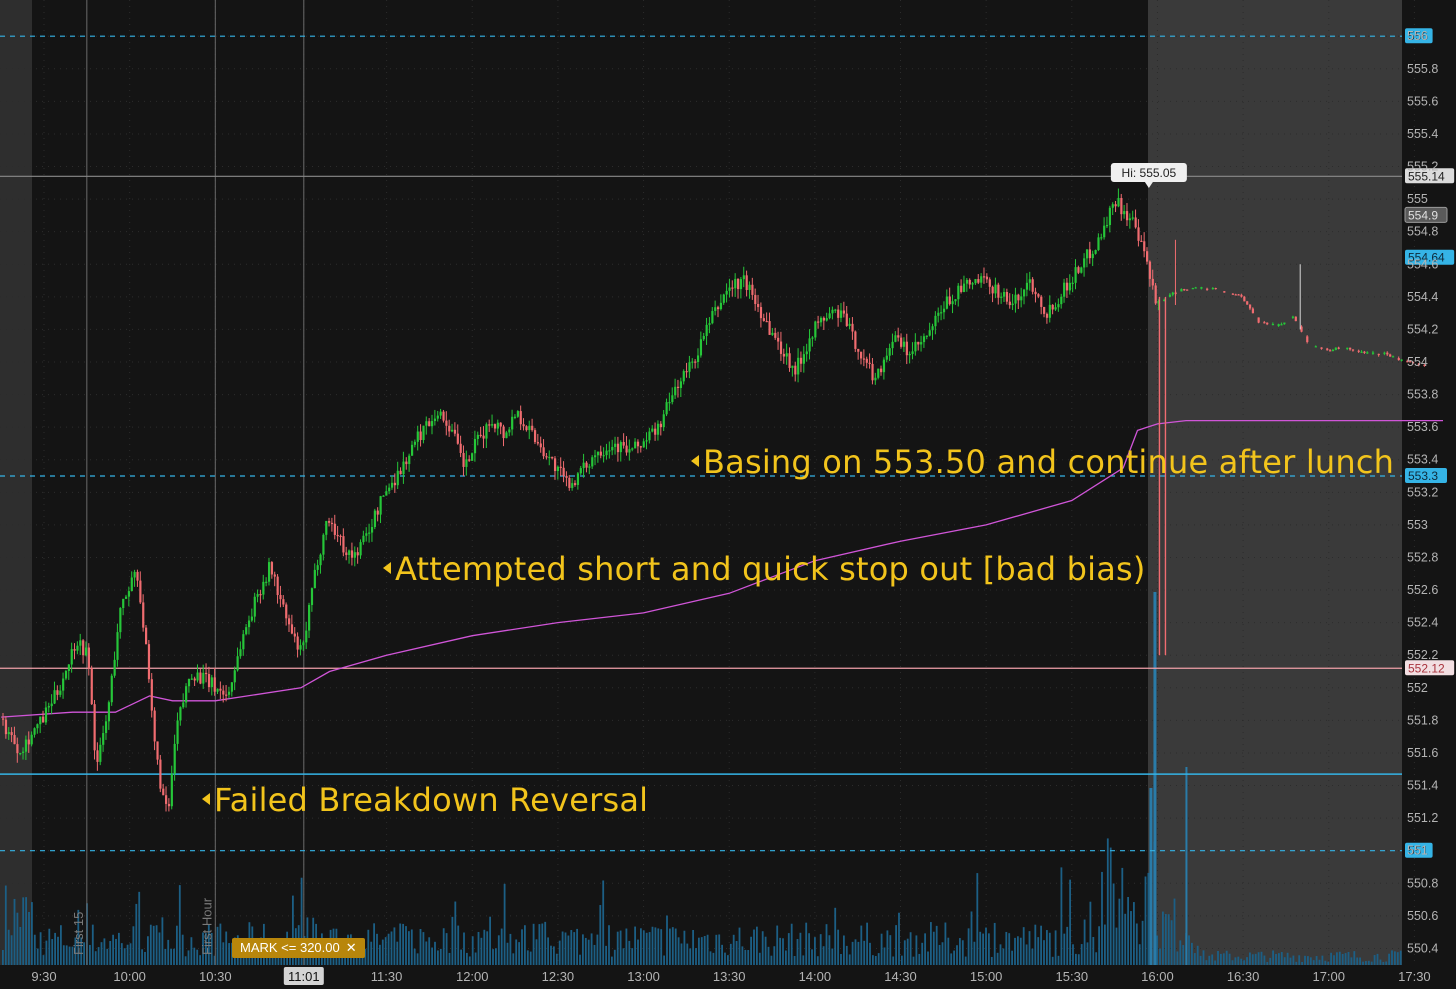 This screenshot has height=989, width=1456. I want to click on close-icon: ✕, so click(351, 947).